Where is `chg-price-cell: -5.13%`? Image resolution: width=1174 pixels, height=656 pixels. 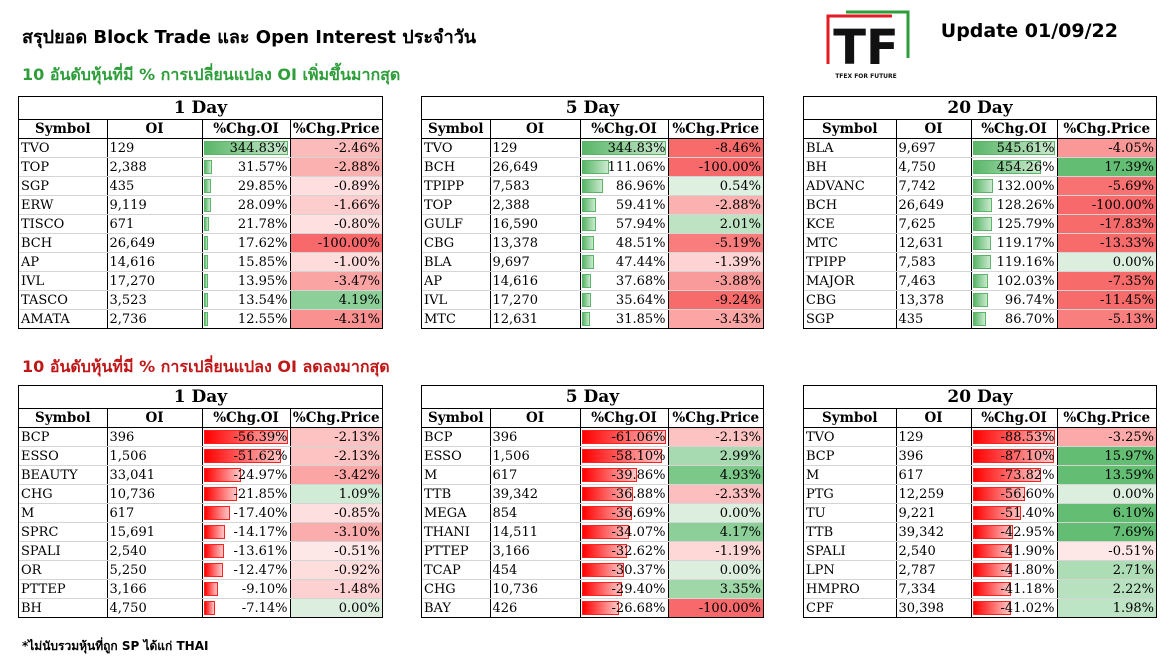 chg-price-cell: -5.13% is located at coordinates (1106, 318).